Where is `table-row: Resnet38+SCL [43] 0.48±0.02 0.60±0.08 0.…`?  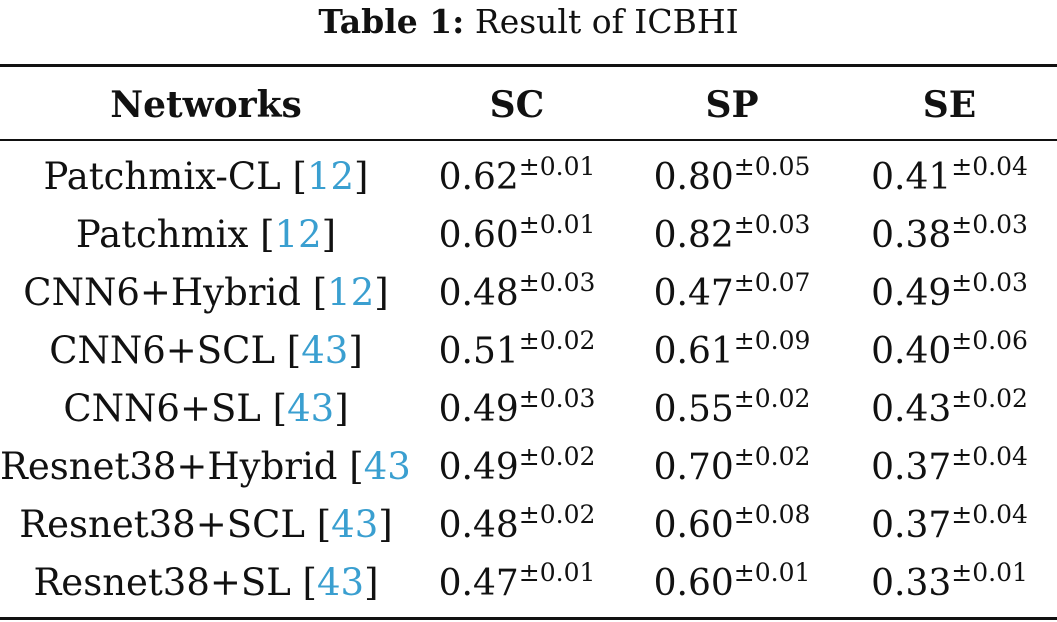
table-row: Resnet38+SCL [43] 0.48±0.02 0.60±0.08 0.… is located at coordinates (528, 524).